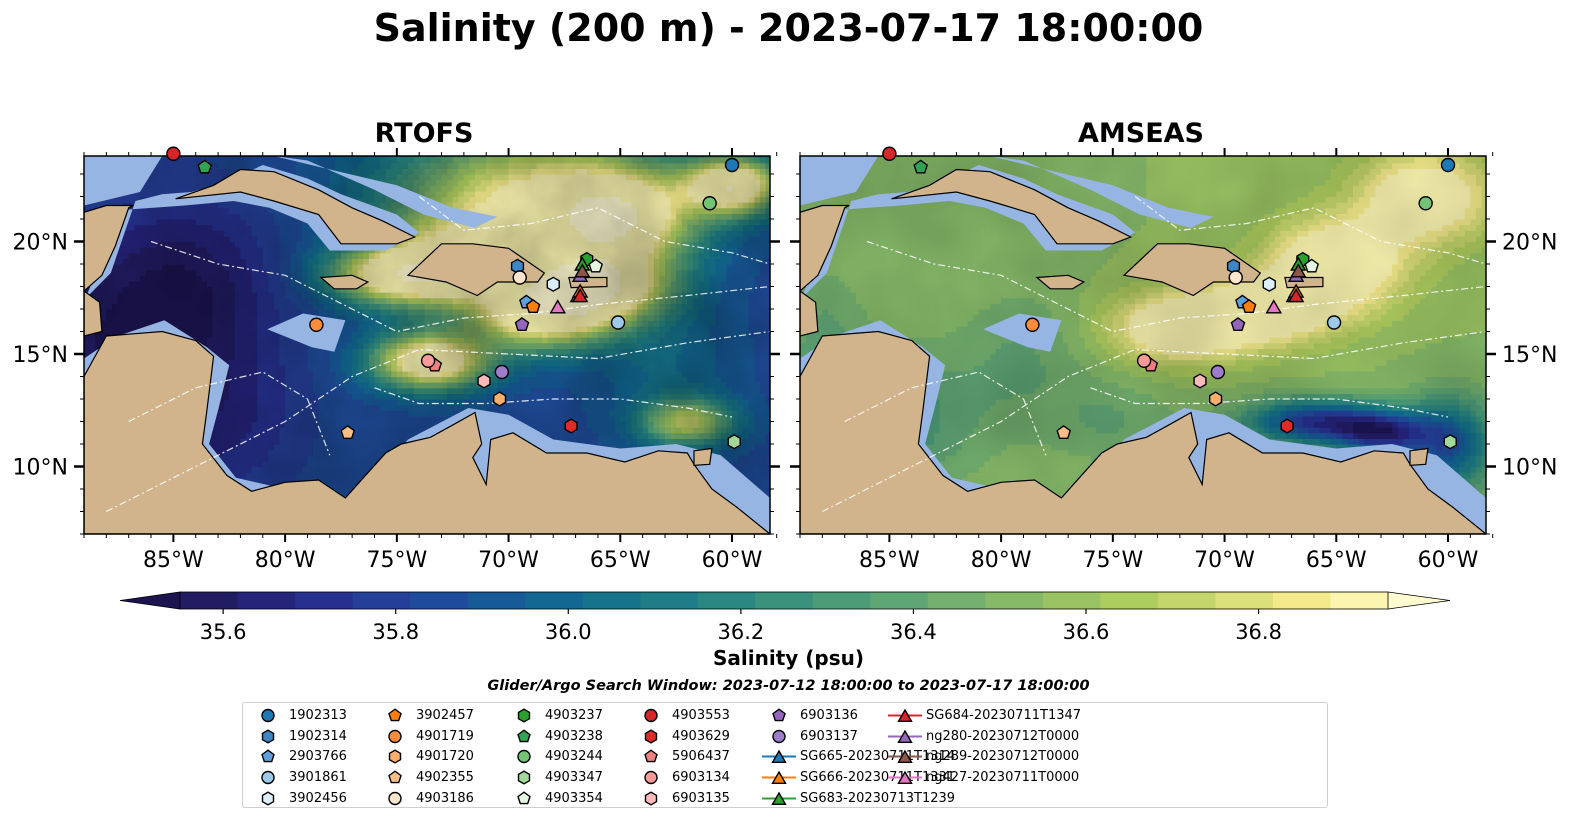 This screenshot has height=826, width=1577. What do you see at coordinates (788, 28) in the screenshot?
I see `figure-title: Salinity (200 m) - 2023-07-17 18:00:00` at bounding box center [788, 28].